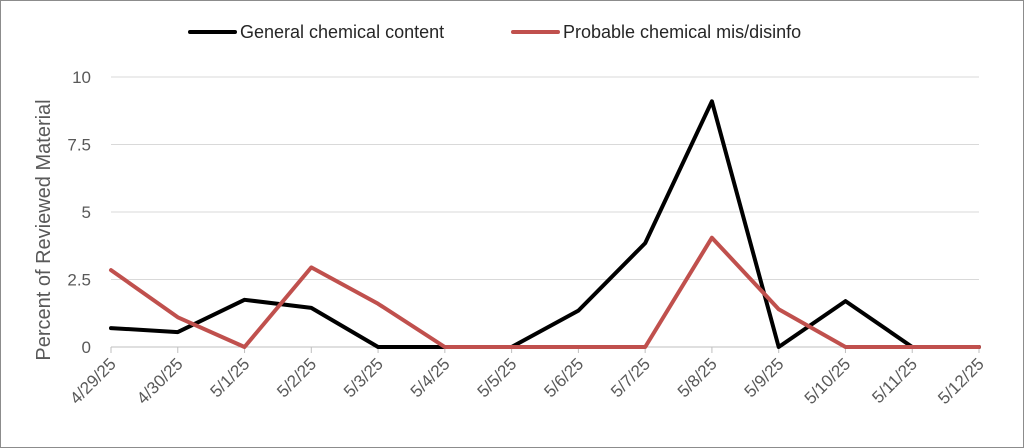  I want to click on x-tick-label: 5/5/25, so click(497, 377).